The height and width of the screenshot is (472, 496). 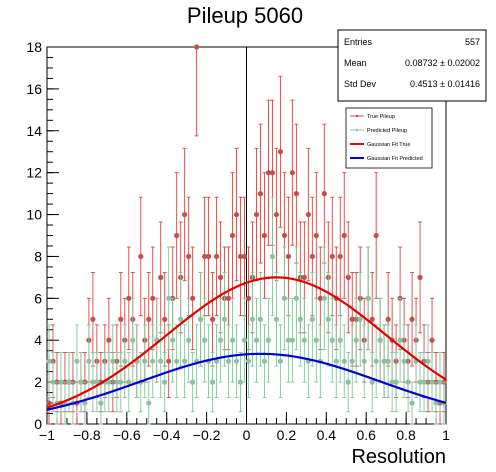 What do you see at coordinates (357, 116) in the screenshot?
I see `legend-marker` at bounding box center [357, 116].